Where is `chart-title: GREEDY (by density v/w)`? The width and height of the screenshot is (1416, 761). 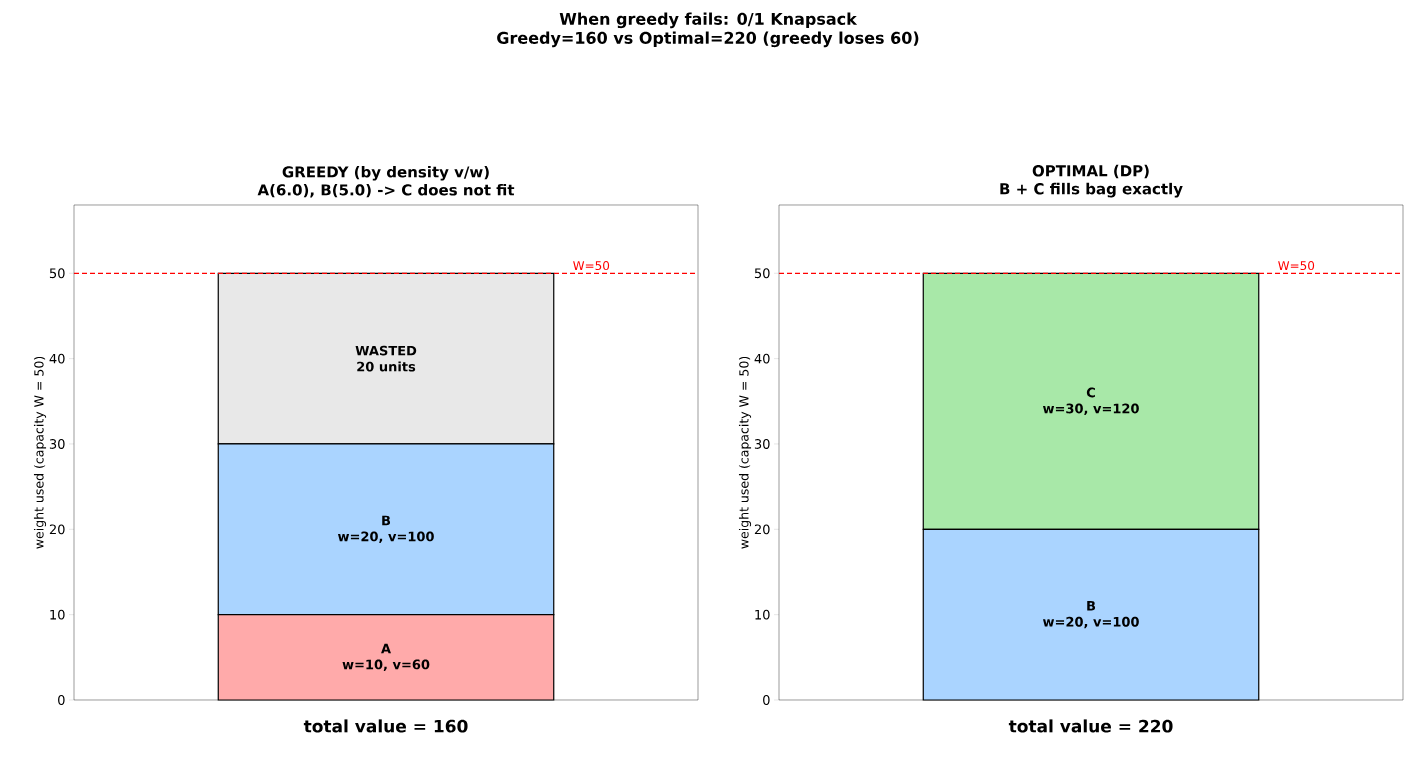 chart-title: GREEDY (by density v/w) is located at coordinates (385, 173).